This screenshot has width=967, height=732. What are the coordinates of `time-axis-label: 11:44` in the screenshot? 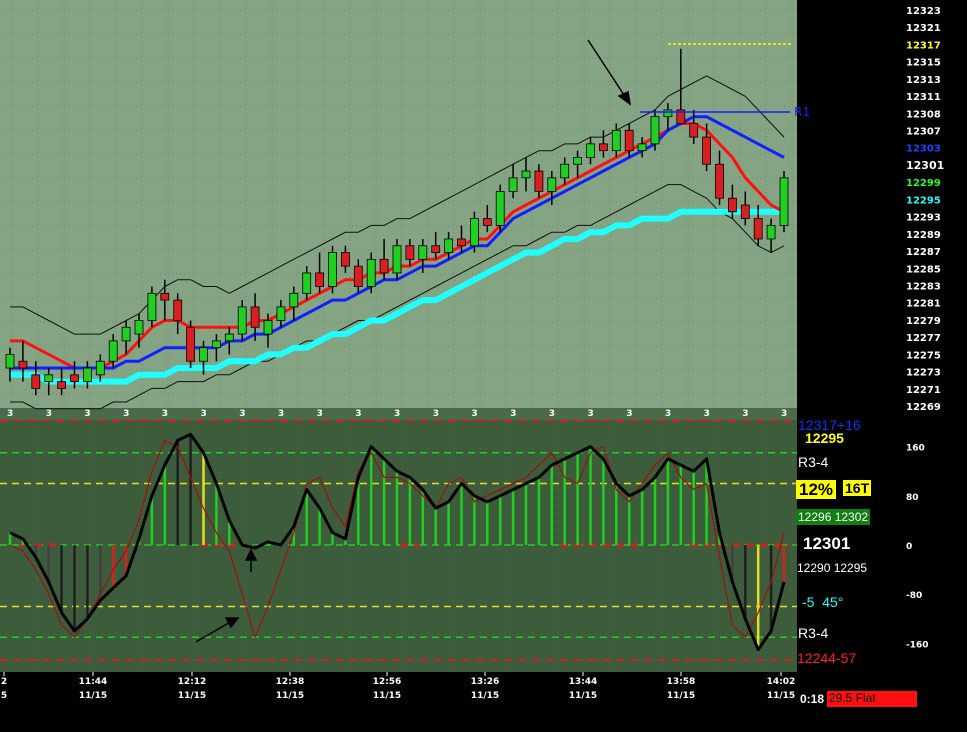 It's located at (93, 682).